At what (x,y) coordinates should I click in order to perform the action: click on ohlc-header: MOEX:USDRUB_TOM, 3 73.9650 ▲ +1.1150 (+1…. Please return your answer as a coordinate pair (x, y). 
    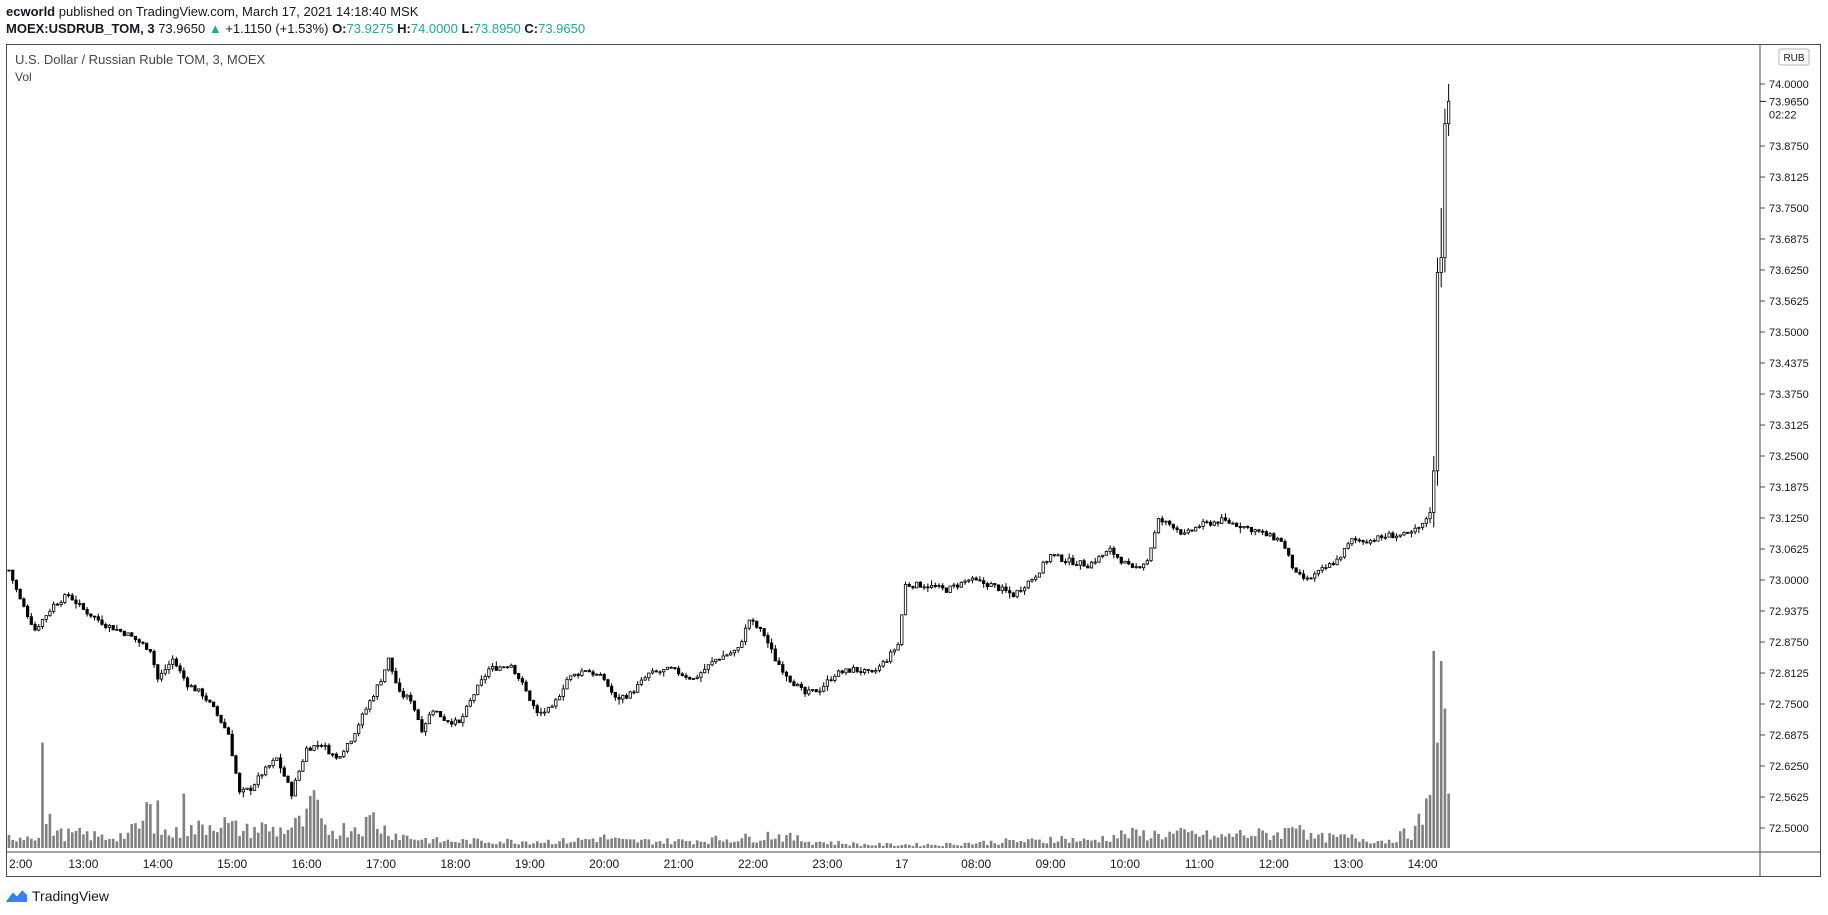
    Looking at the image, I should click on (295, 28).